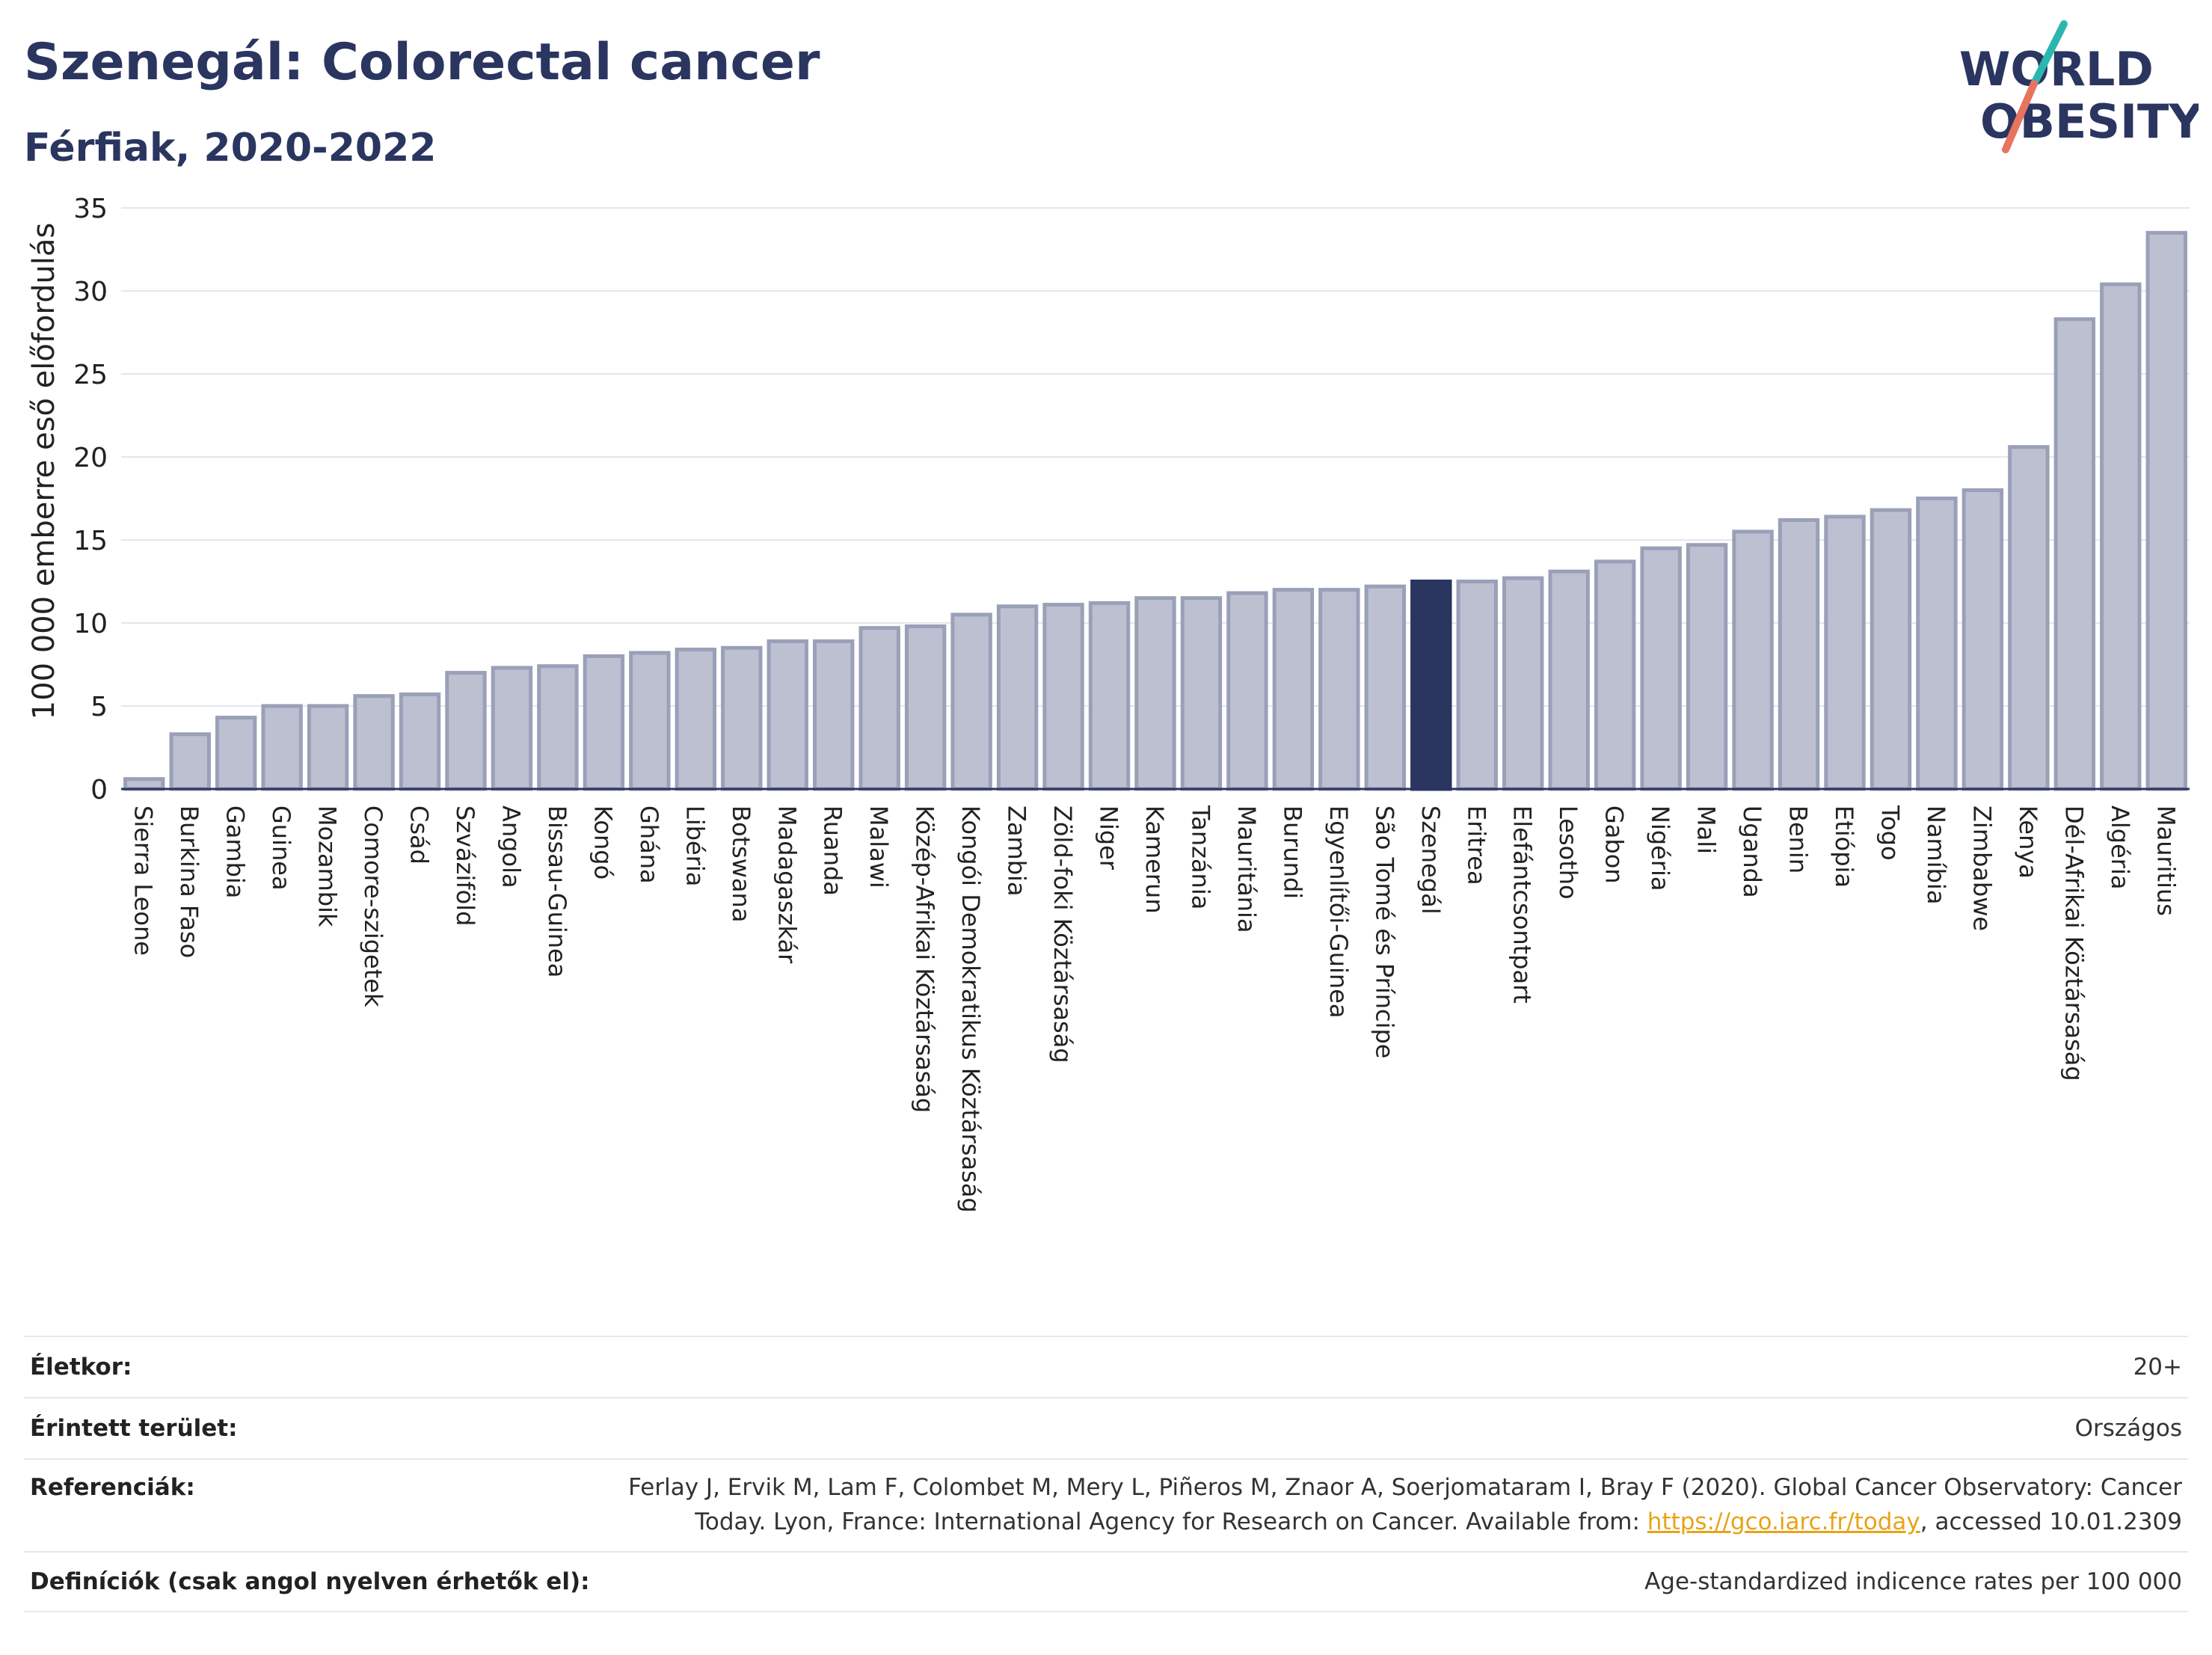  I want to click on x-tick-label: Etiópia, so click(1844, 846).